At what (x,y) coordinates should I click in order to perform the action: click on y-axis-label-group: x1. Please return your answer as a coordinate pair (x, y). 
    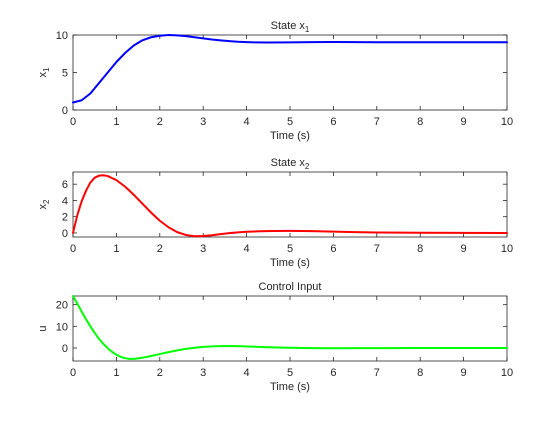
    Looking at the image, I should click on (44, 72).